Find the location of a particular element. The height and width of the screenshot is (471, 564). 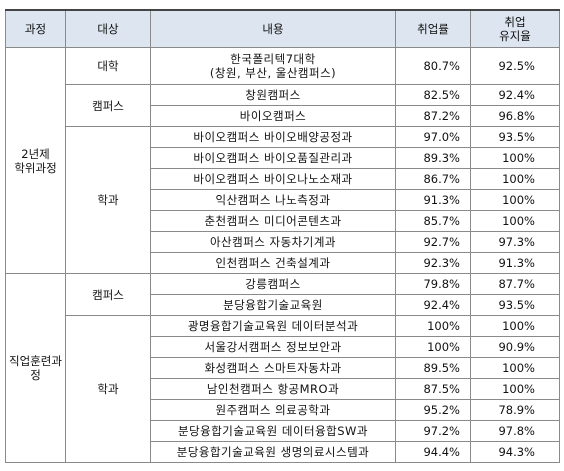

employment-rate-cell: 97.2% is located at coordinates (433, 431).